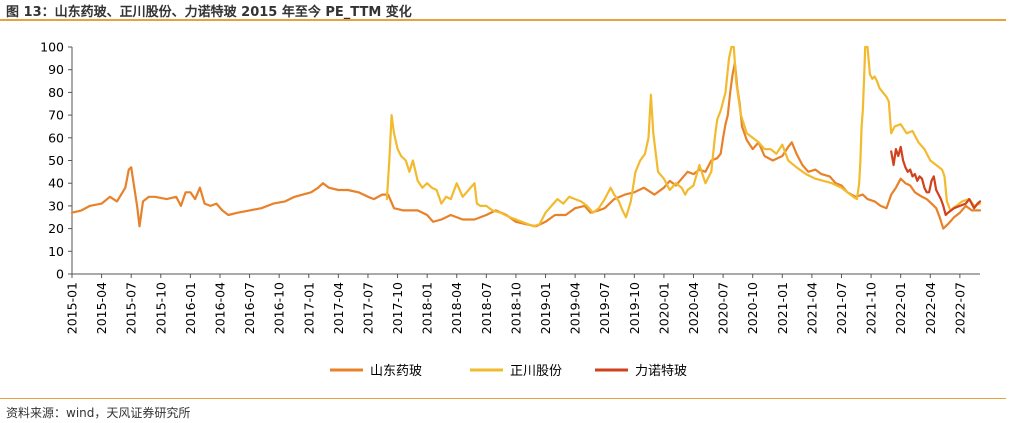 This screenshot has width=1027, height=423. I want to click on x-tick-label: 2017-10, so click(397, 308).